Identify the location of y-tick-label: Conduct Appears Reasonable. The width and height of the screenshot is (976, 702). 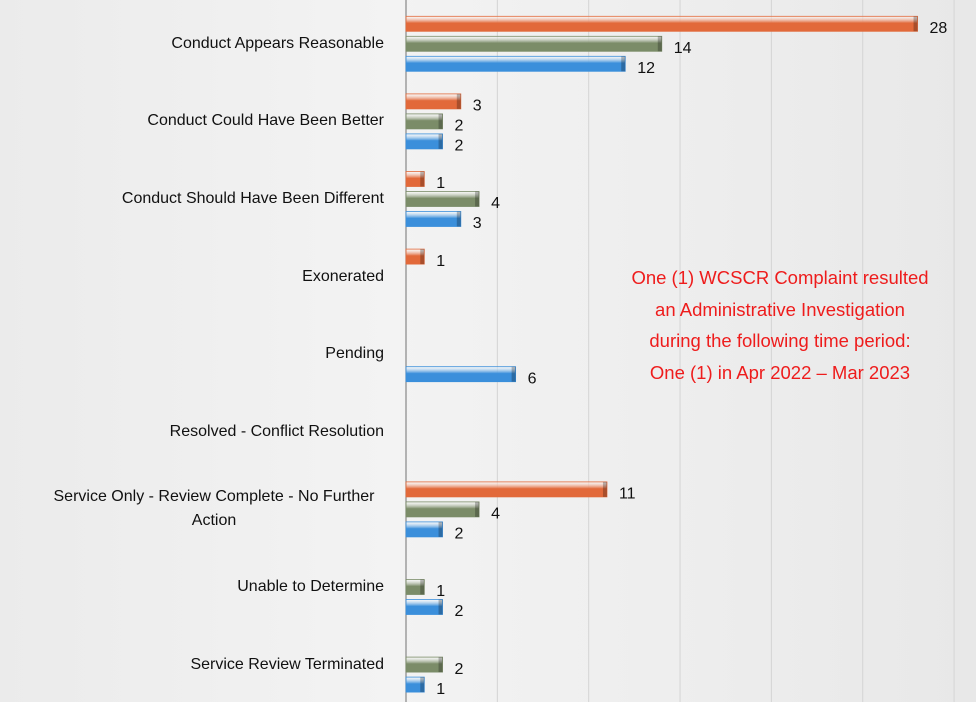
(277, 43).